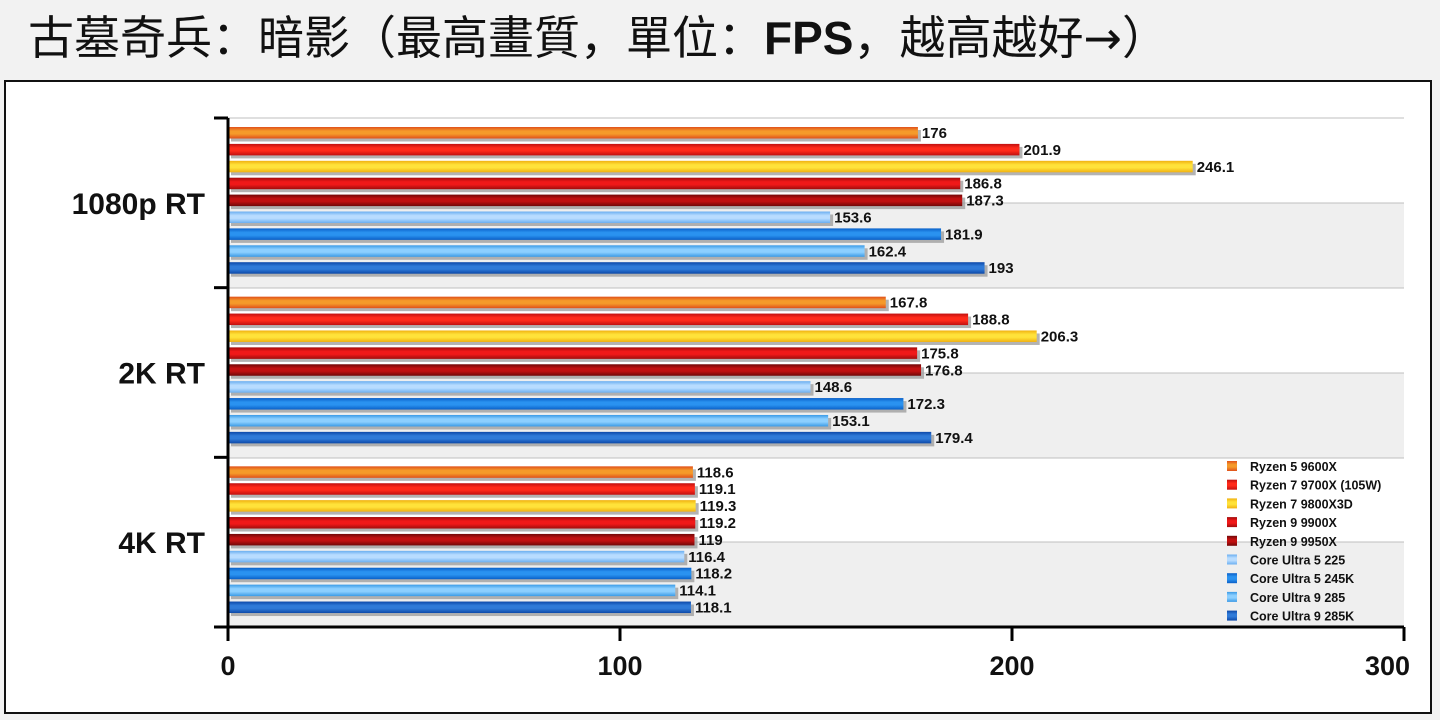 The width and height of the screenshot is (1440, 720). I want to click on legend-entry: Ryzen 5 9600X, so click(1294, 467).